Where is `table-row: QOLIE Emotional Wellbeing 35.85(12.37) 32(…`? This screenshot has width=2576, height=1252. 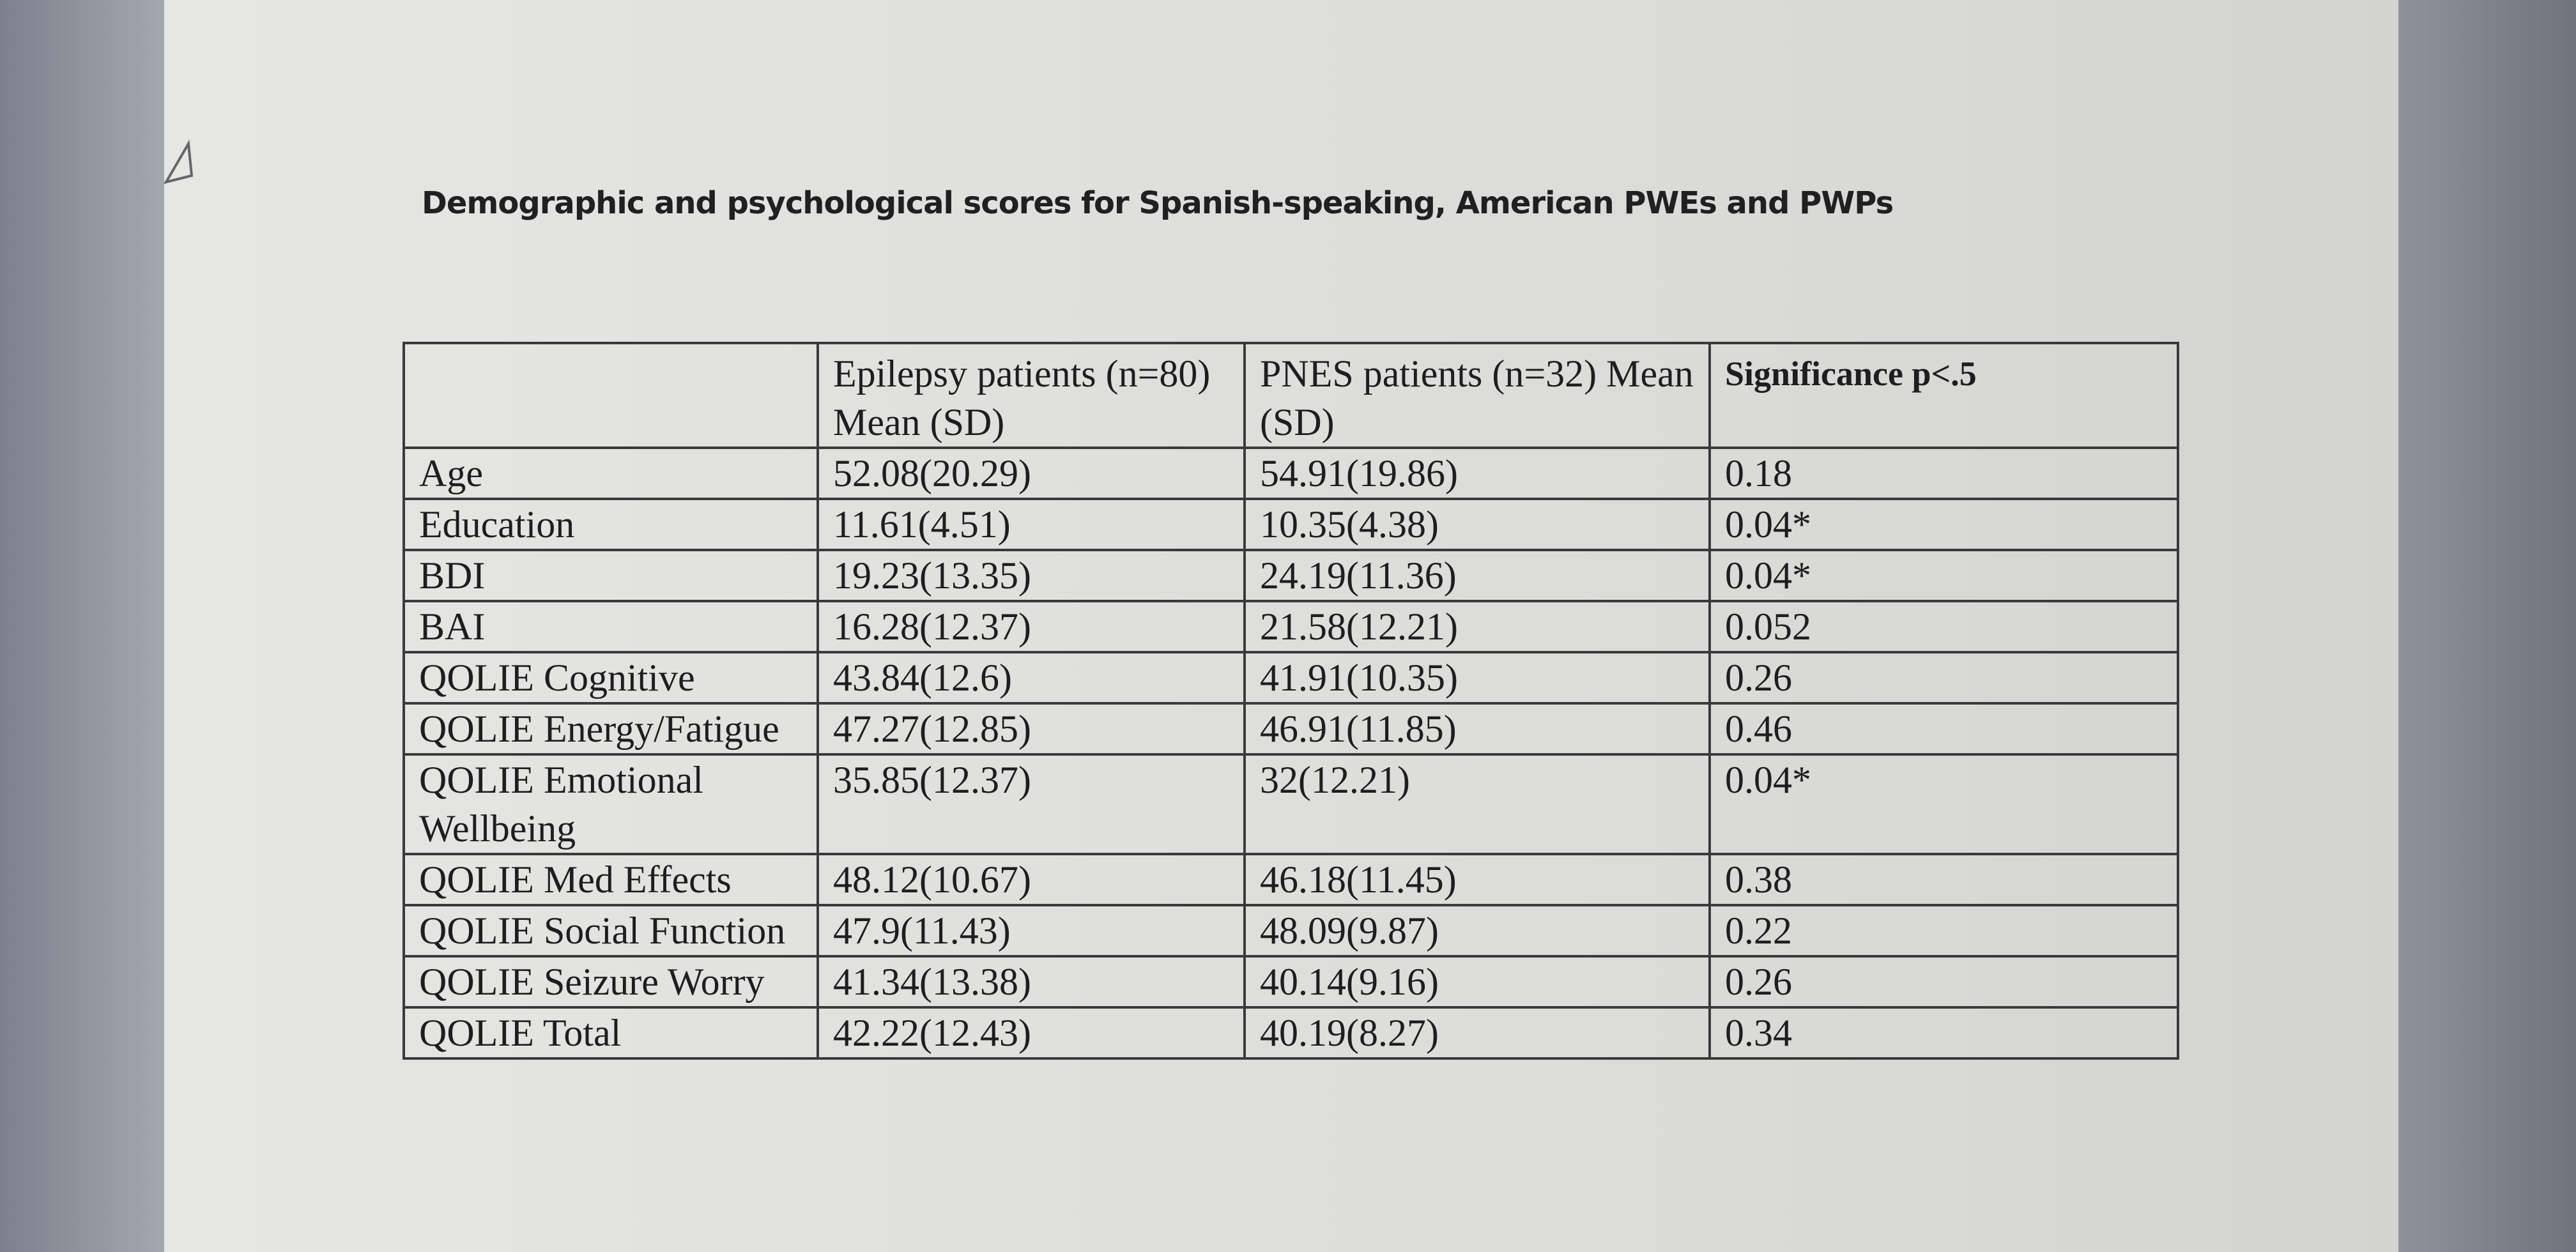
table-row: QOLIE Emotional Wellbeing 35.85(12.37) 32(… is located at coordinates (1290, 804).